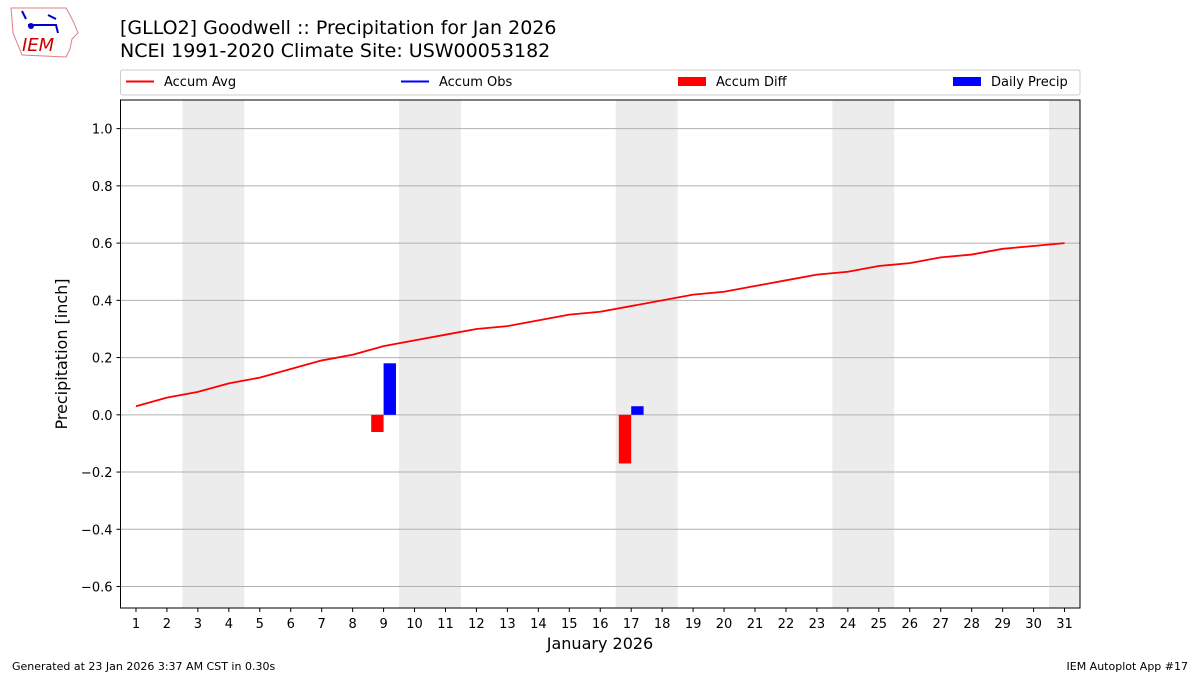  What do you see at coordinates (445, 624) in the screenshot?
I see `x-tick-label: 11` at bounding box center [445, 624].